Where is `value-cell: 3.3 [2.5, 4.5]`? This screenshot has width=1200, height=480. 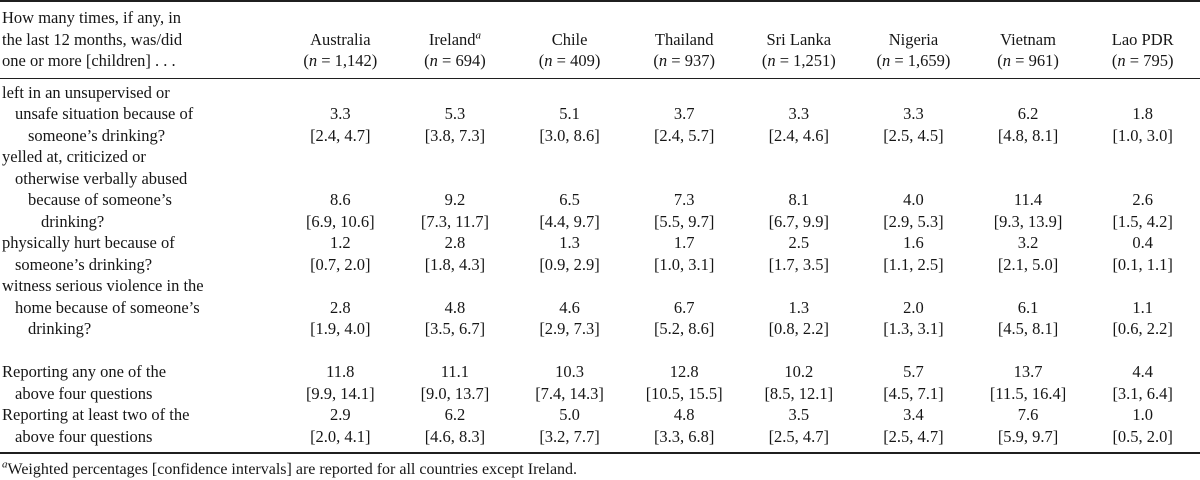
value-cell: 3.3 [2.5, 4.5] is located at coordinates (913, 112).